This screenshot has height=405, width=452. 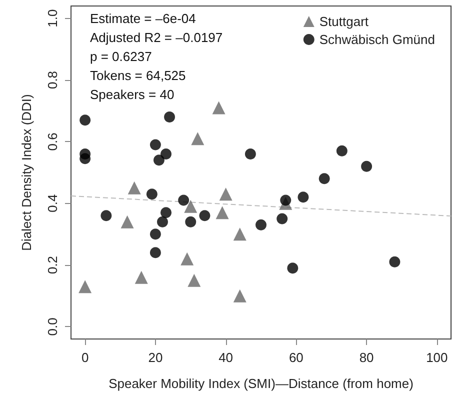 What do you see at coordinates (132, 94) in the screenshot?
I see `annotation: Speakers = 40` at bounding box center [132, 94].